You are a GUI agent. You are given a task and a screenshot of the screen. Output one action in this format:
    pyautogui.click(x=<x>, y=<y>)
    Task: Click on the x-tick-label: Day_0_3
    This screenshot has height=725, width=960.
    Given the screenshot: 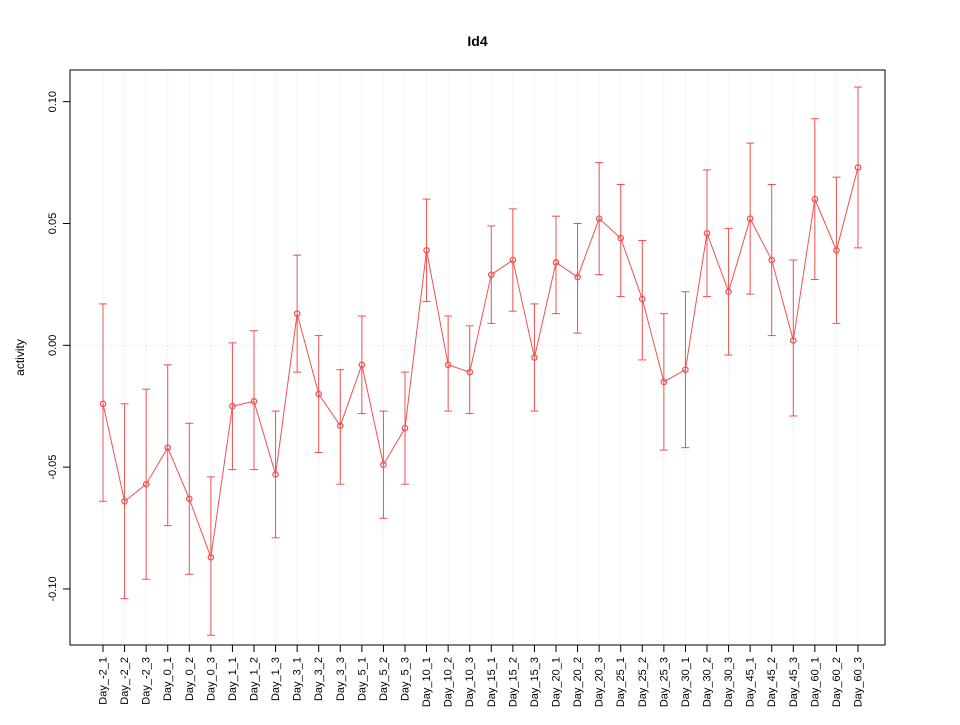 What is the action you would take?
    pyautogui.click(x=211, y=679)
    